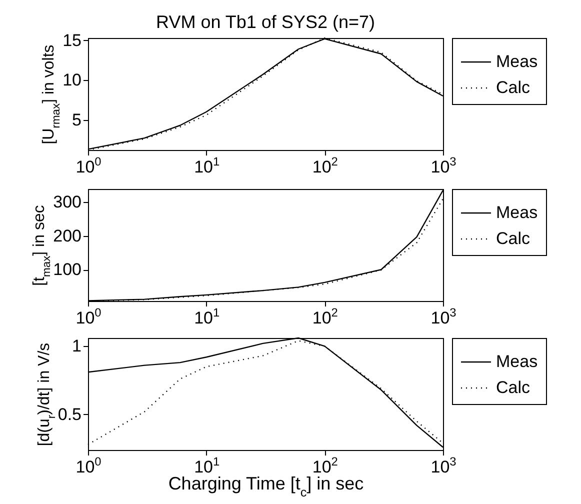  I want to click on x-axis-title: Charging Time [t$_{c}$] in sec, so click(266, 487).